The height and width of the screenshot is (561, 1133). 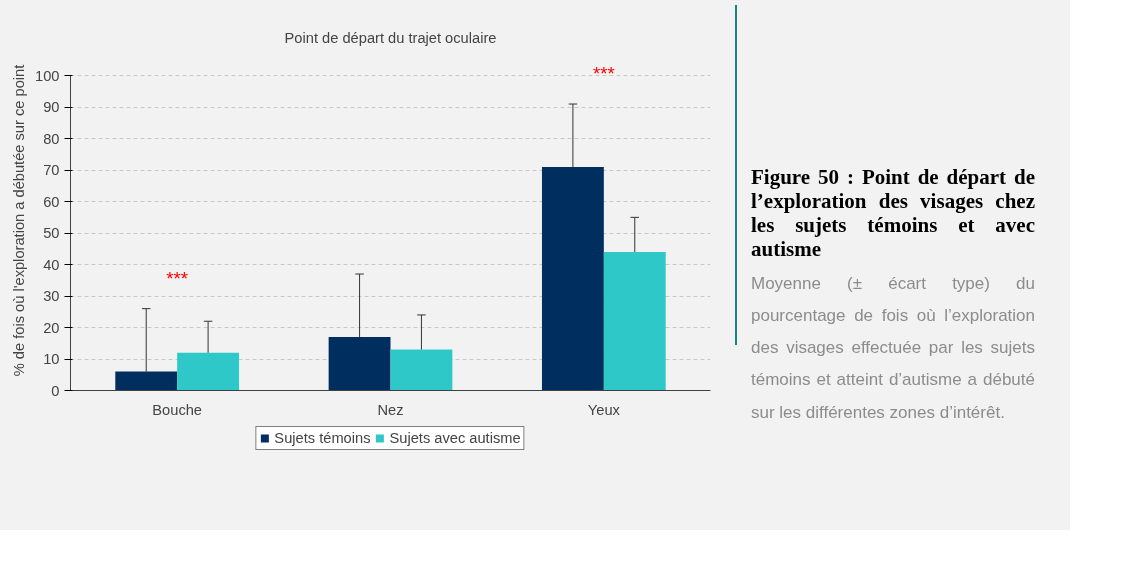 I want to click on y-tick-label: 60, so click(x=51, y=201).